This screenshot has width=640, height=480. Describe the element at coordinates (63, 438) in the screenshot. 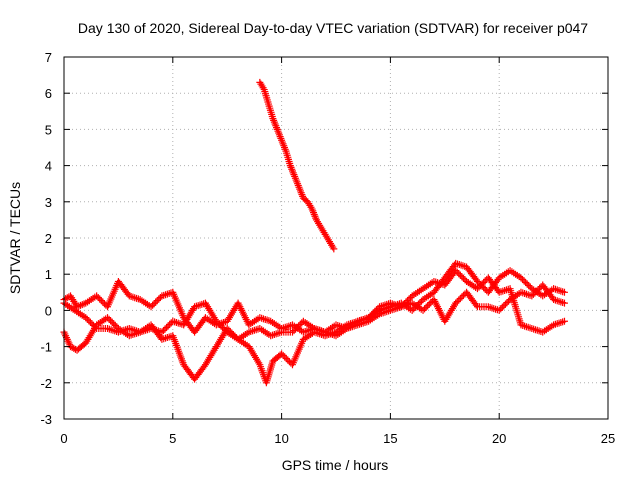

I see `x-tick-label: 0` at that location.